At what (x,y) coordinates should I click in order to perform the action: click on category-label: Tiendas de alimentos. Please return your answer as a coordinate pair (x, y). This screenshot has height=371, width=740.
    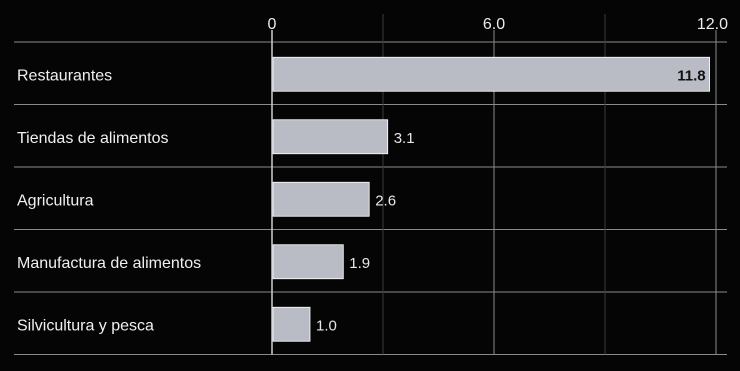
    Looking at the image, I should click on (93, 138).